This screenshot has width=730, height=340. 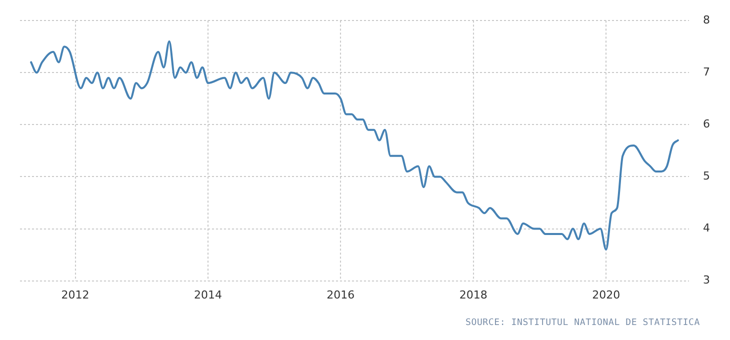 I want to click on x-tick-label: 2014, so click(x=208, y=295).